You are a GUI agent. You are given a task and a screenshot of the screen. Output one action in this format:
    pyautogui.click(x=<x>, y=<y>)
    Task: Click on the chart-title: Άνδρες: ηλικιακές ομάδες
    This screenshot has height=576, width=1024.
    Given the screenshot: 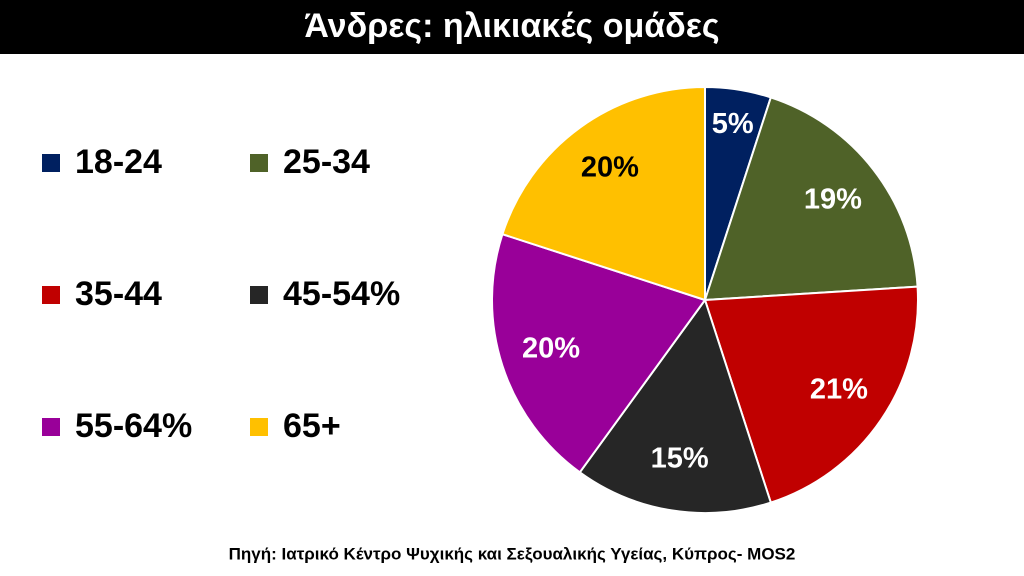 What is the action you would take?
    pyautogui.click(x=511, y=26)
    